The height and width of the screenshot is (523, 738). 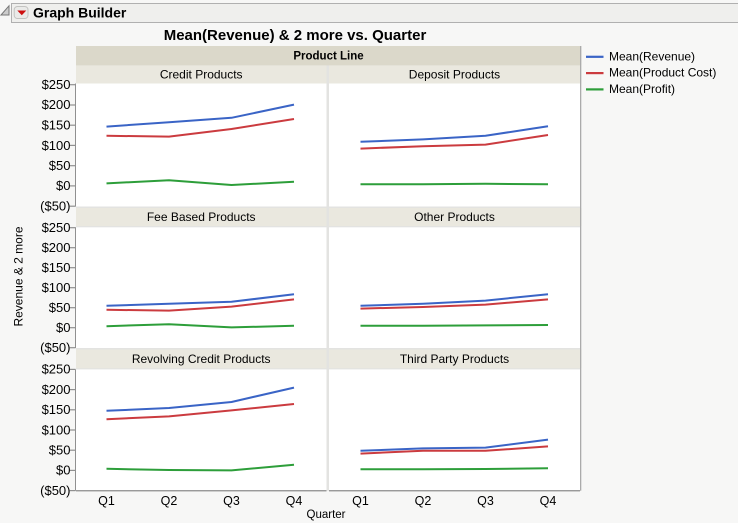 What do you see at coordinates (642, 89) in the screenshot?
I see `svg-text: Mean(Profit)` at bounding box center [642, 89].